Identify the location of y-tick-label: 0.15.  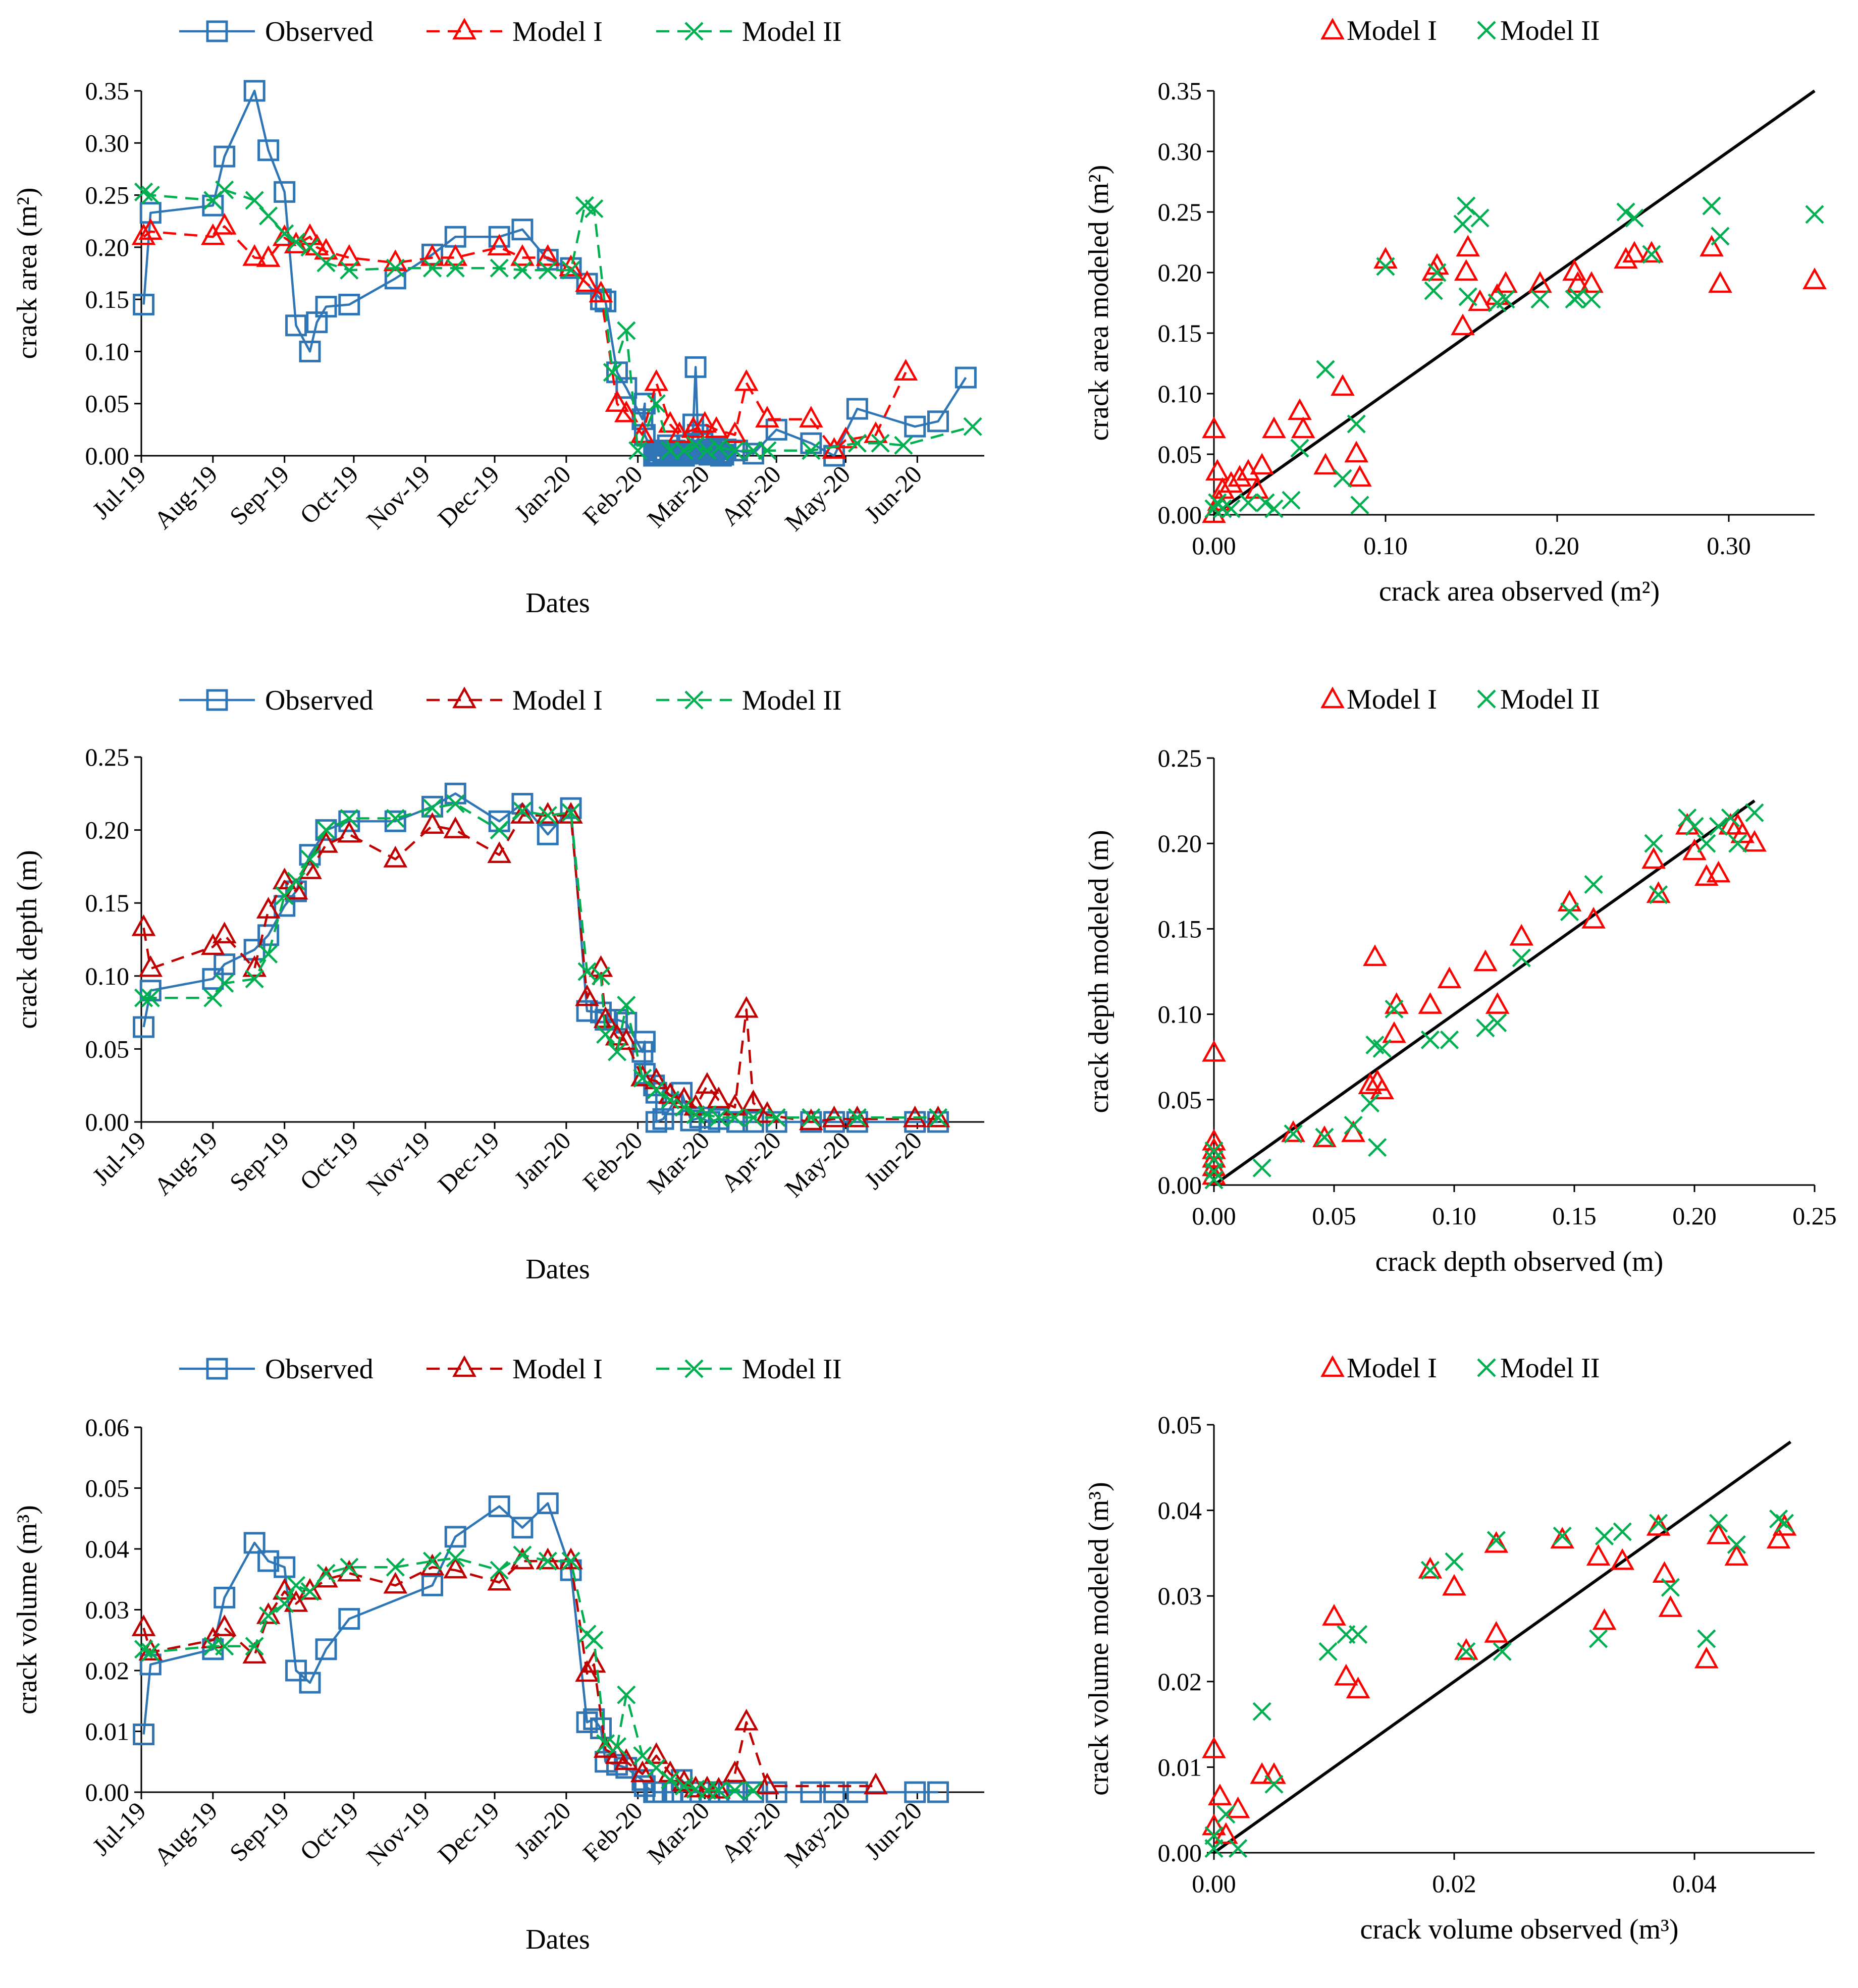
(1180, 333).